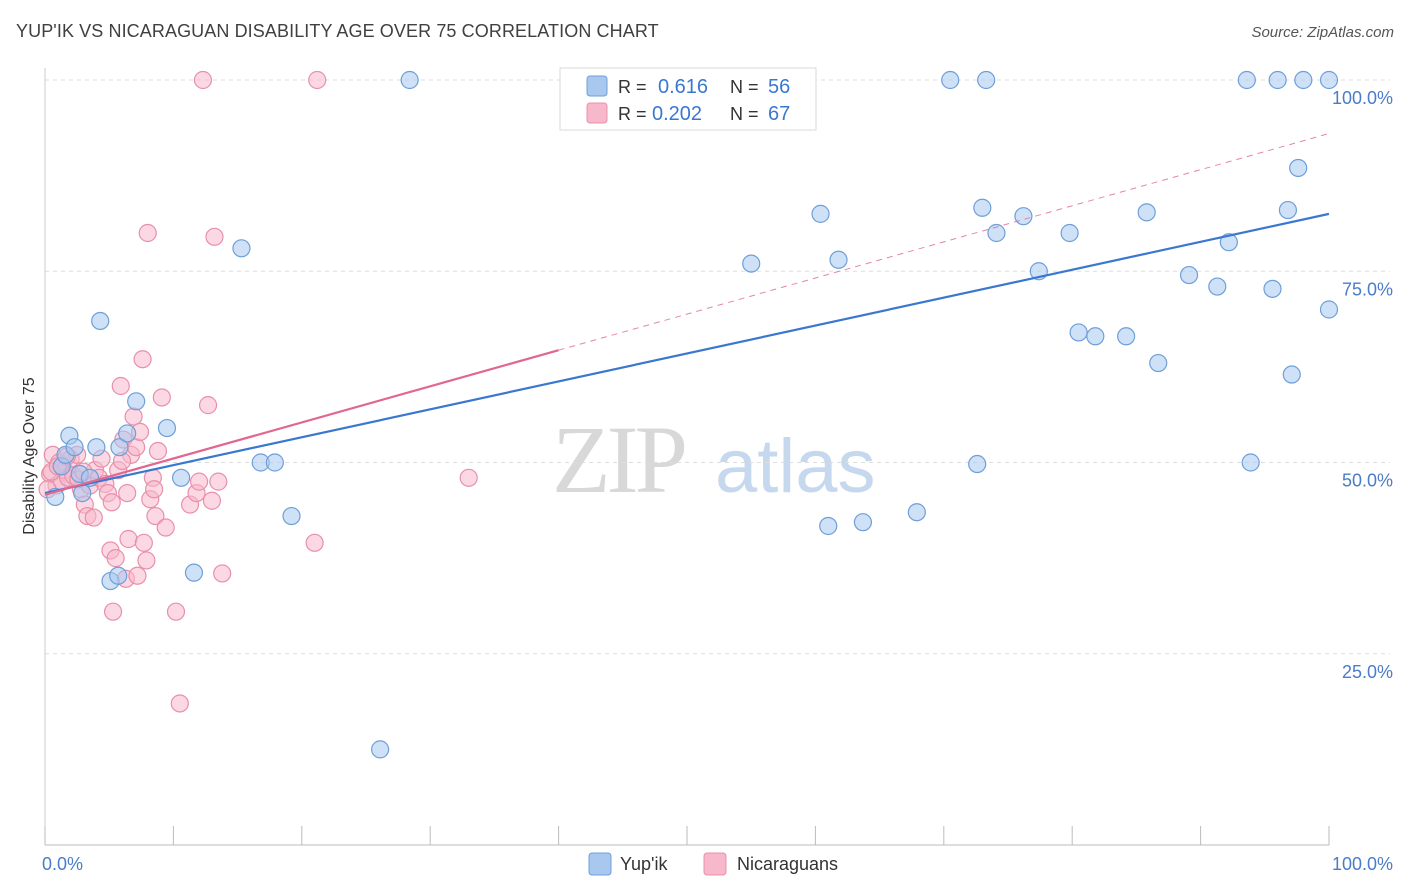 Image resolution: width=1406 pixels, height=892 pixels. Describe the element at coordinates (62, 864) in the screenshot. I see `x-tick-label-0: 0.0%` at that location.